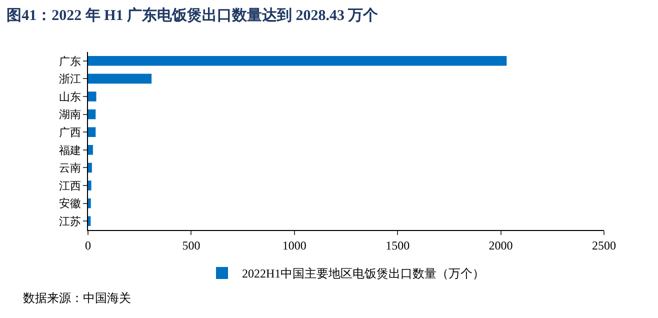  I want to click on chart-title: 图41：2022 年 H1 广东电饭煲出口数量达到 2028.43 万个, so click(193, 15).